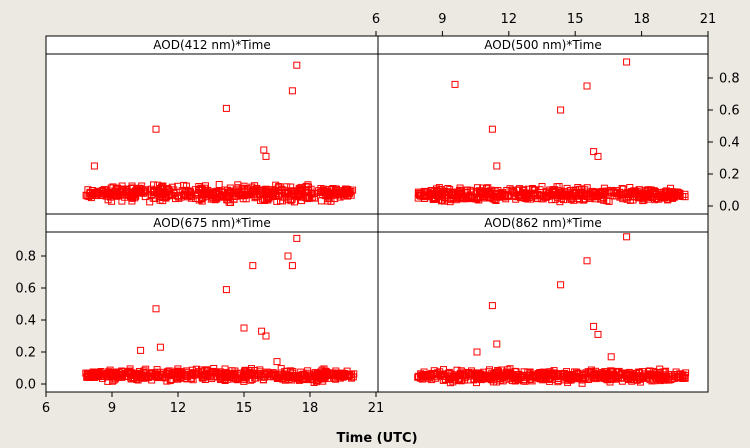 The width and height of the screenshot is (750, 448). What do you see at coordinates (244, 408) in the screenshot?
I see `x-tick-label-bottom: 15` at bounding box center [244, 408].